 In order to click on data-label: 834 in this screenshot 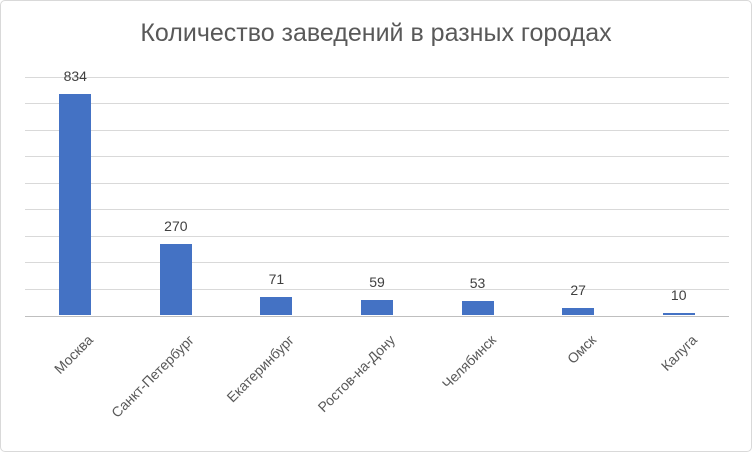, I will do `click(75, 76)`.